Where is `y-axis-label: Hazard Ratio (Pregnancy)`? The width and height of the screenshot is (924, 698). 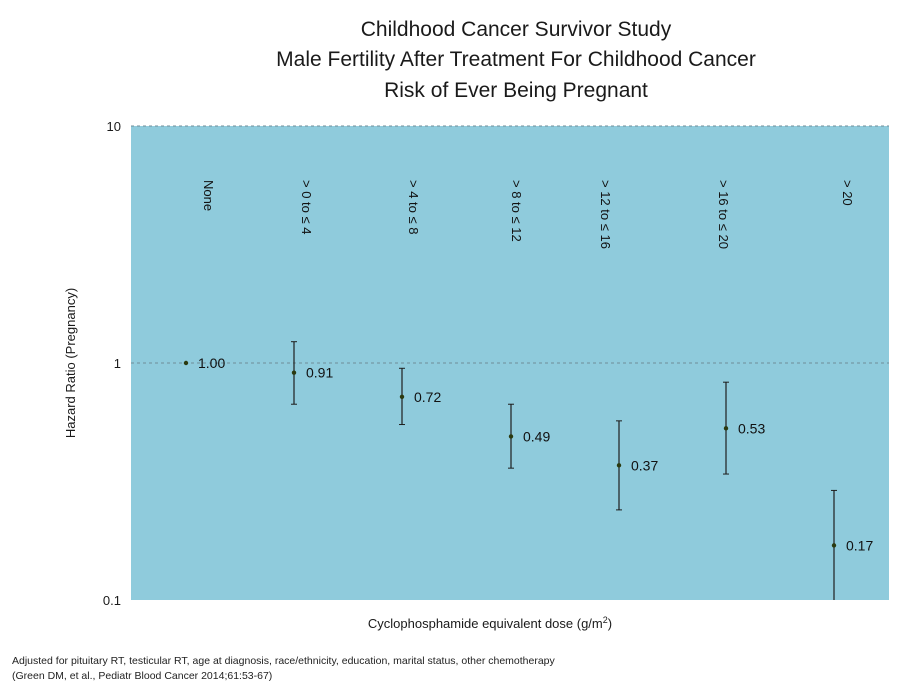
y-axis-label: Hazard Ratio (Pregnancy) is located at coordinates (70, 363).